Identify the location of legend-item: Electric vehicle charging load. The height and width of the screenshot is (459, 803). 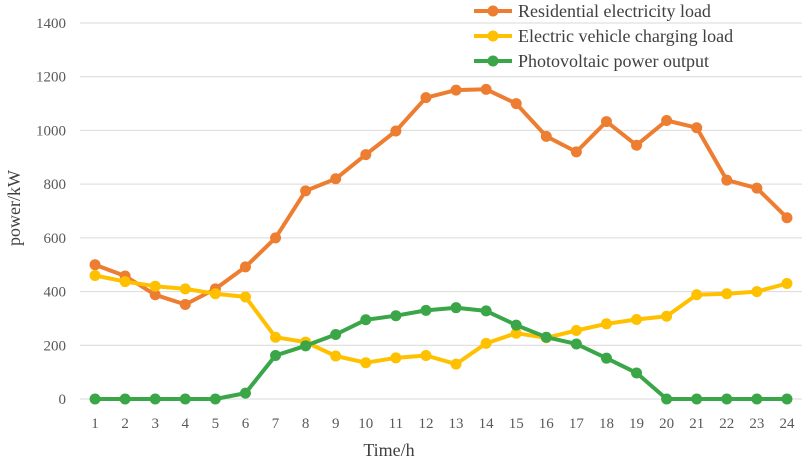
(603, 36).